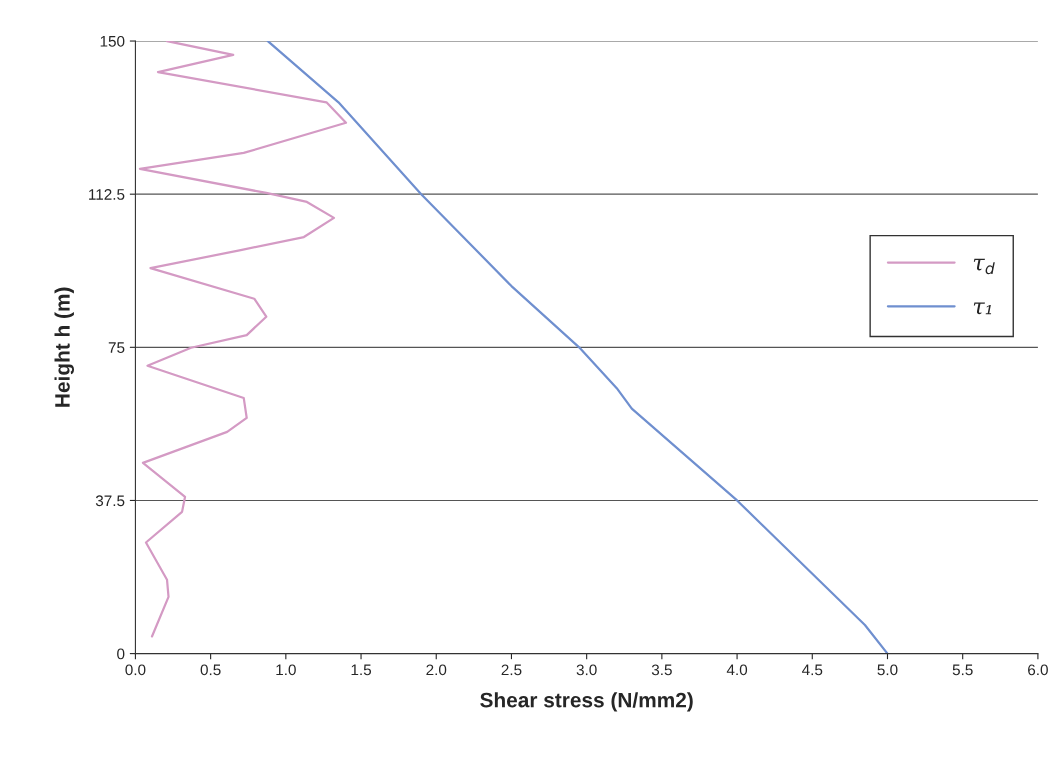 The width and height of the screenshot is (1058, 760). Describe the element at coordinates (112, 41) in the screenshot. I see `y-tick-label: 150` at that location.